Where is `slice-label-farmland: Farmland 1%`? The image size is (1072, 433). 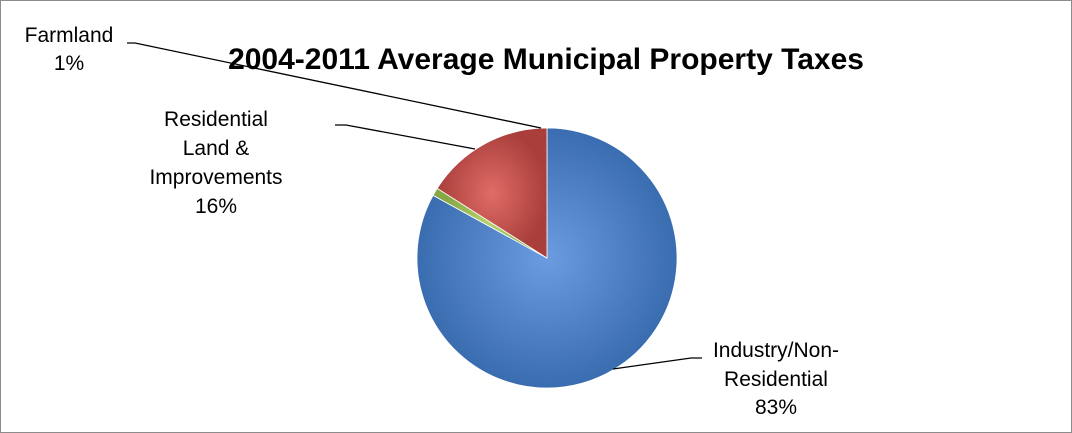
slice-label-farmland: Farmland 1% is located at coordinates (69, 49).